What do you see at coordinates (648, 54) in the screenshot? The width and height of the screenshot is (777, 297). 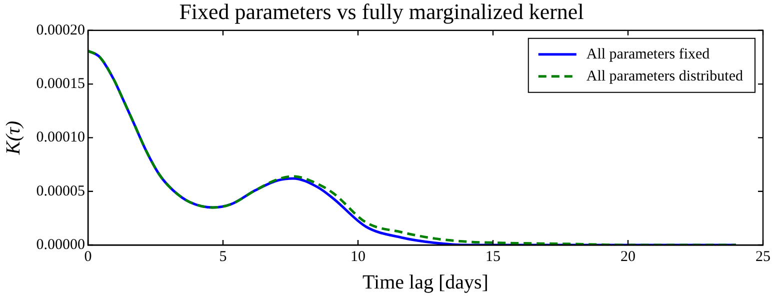 I see `legend-label: All parameters fixed` at bounding box center [648, 54].